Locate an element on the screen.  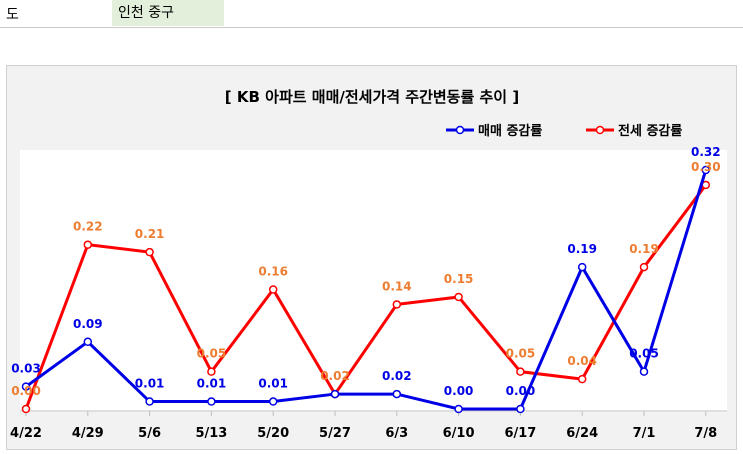
data-label: 0.09 is located at coordinates (88, 324).